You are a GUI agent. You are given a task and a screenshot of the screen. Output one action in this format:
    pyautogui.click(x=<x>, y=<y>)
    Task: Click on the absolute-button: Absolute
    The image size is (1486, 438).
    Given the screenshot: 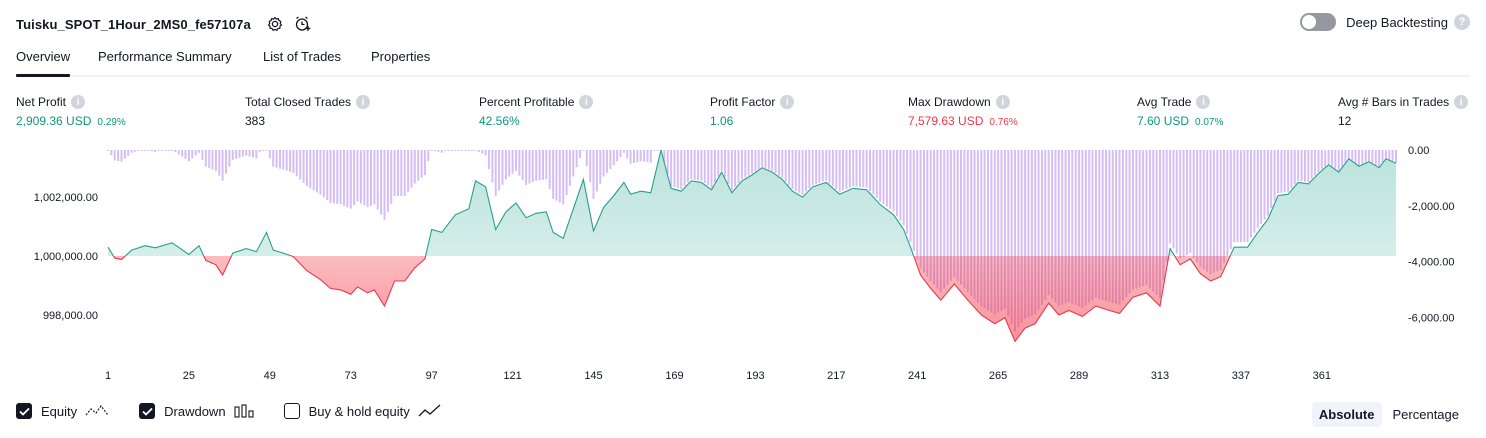 What is the action you would take?
    pyautogui.click(x=1346, y=414)
    